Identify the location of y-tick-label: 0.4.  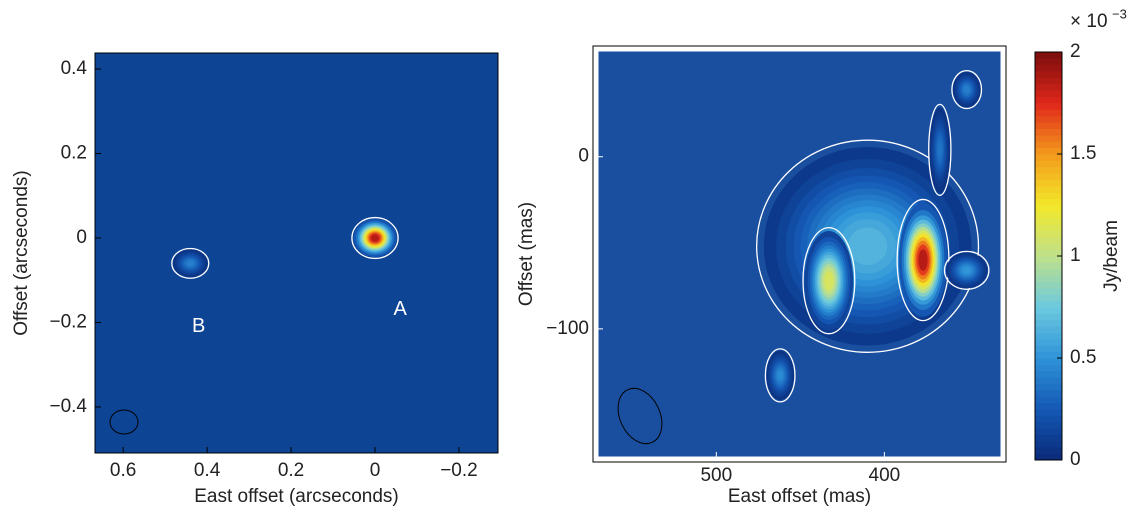
(74, 68).